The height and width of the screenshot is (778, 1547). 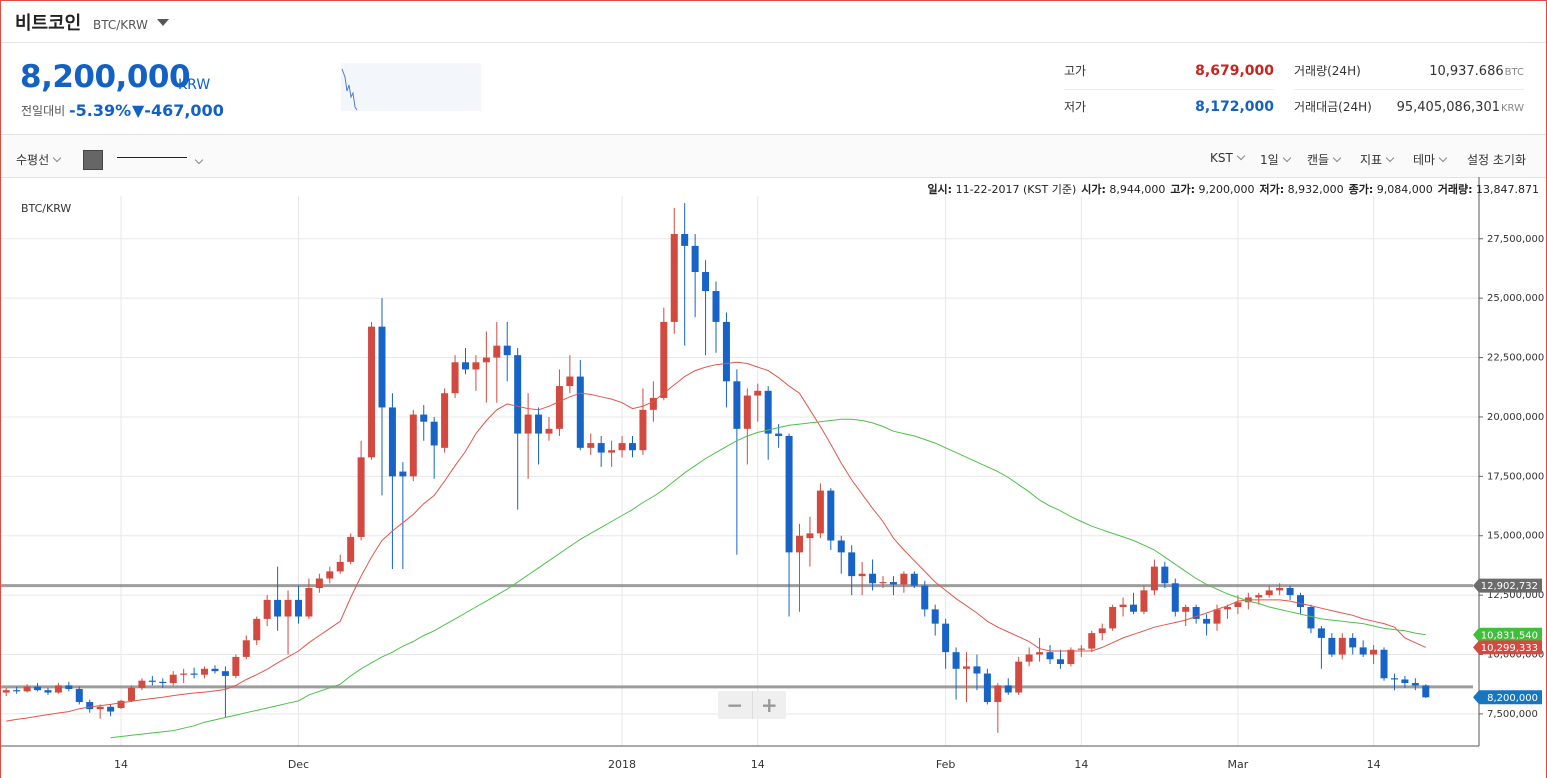 What do you see at coordinates (735, 705) in the screenshot?
I see `zoom-out: −` at bounding box center [735, 705].